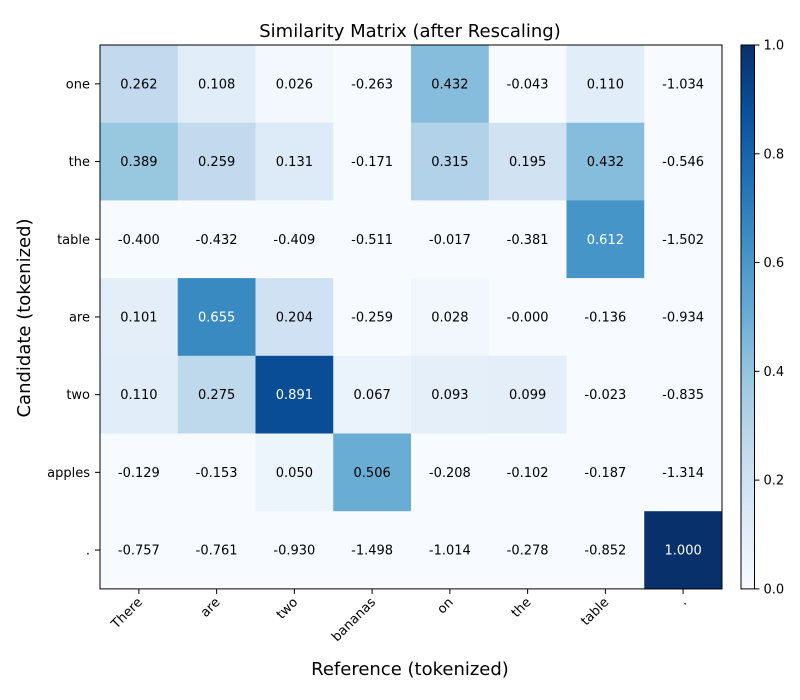  I want to click on cell-value-label: -0.761, so click(217, 551).